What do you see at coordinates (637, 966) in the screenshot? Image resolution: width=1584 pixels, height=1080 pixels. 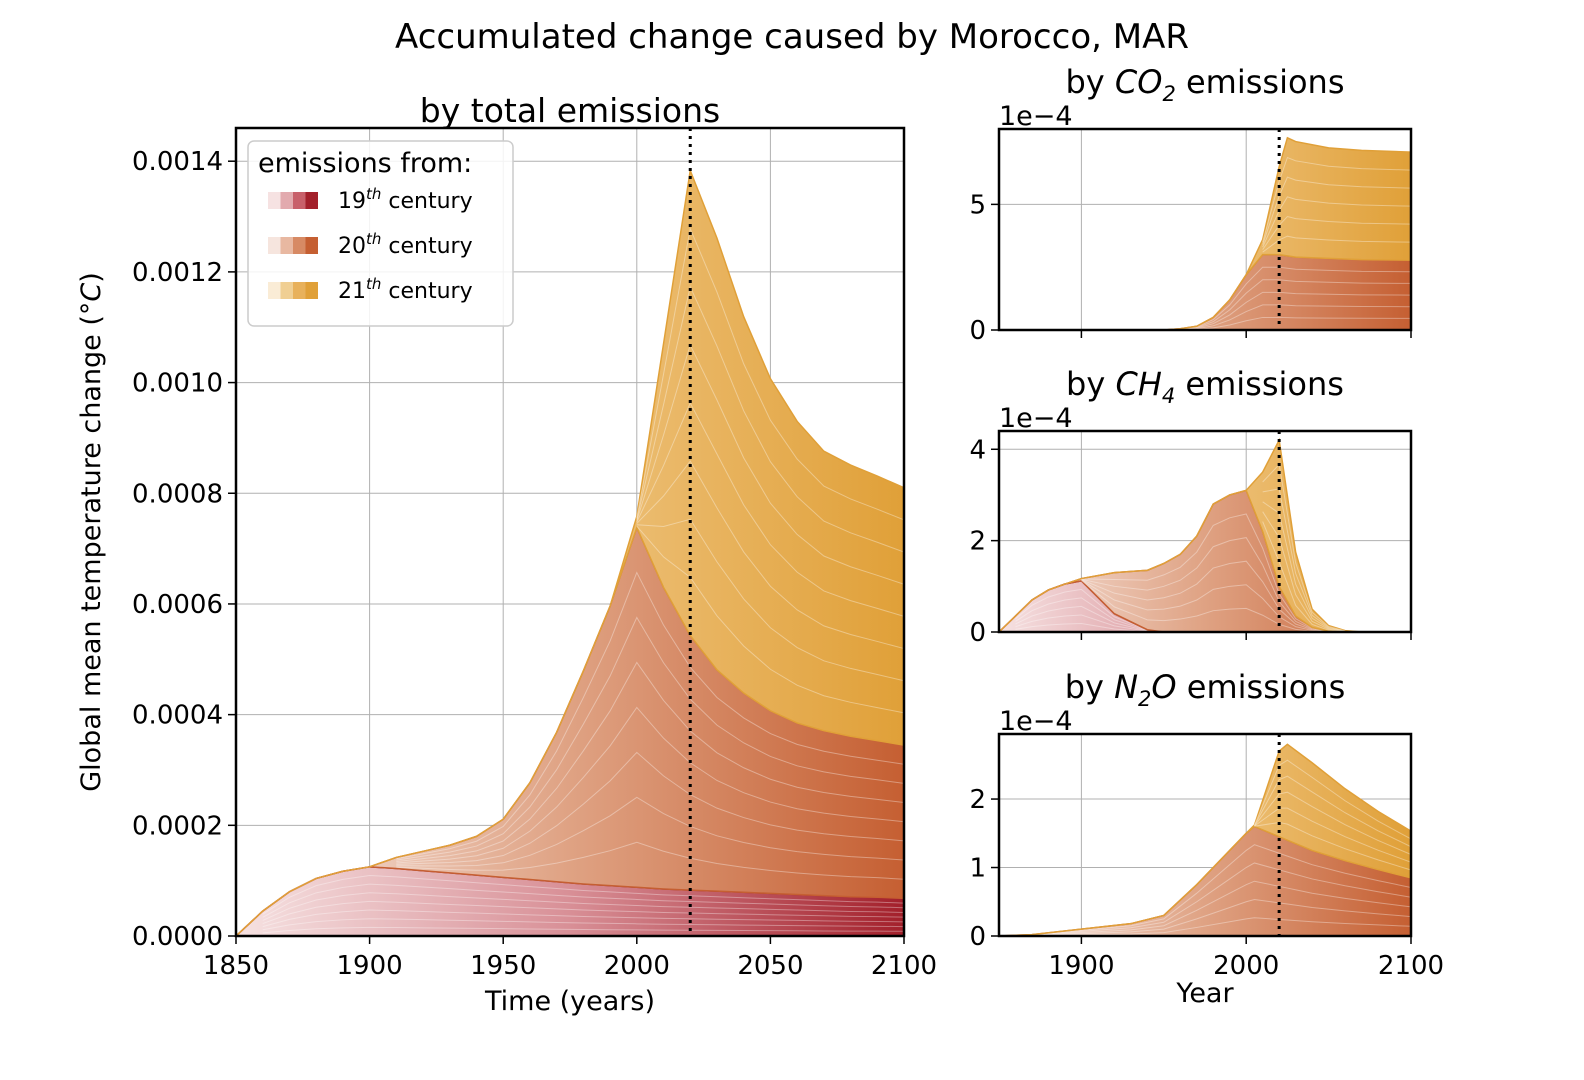 I see `x-tick-label: 2000` at bounding box center [637, 966].